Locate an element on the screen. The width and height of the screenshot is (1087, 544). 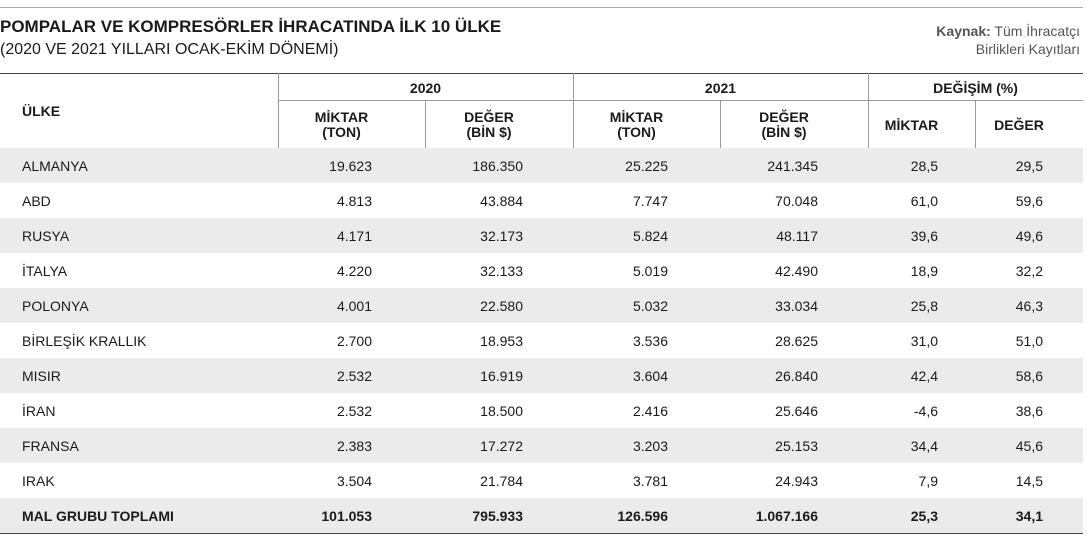
country: İRAN is located at coordinates (39, 411).